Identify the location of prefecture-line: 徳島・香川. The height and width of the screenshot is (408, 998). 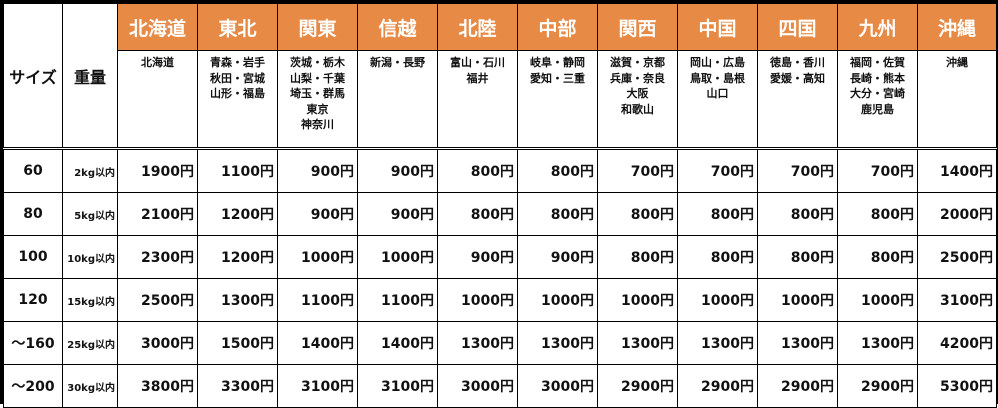
(797, 62).